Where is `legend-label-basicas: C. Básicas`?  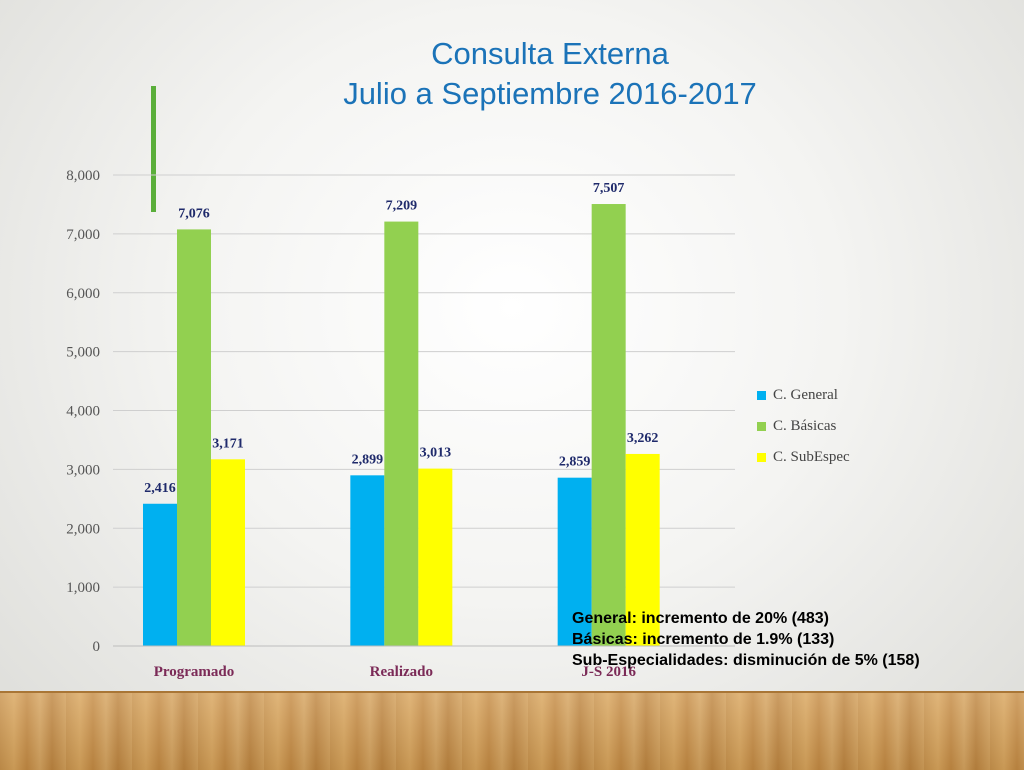
legend-label-basicas: C. Básicas is located at coordinates (805, 426).